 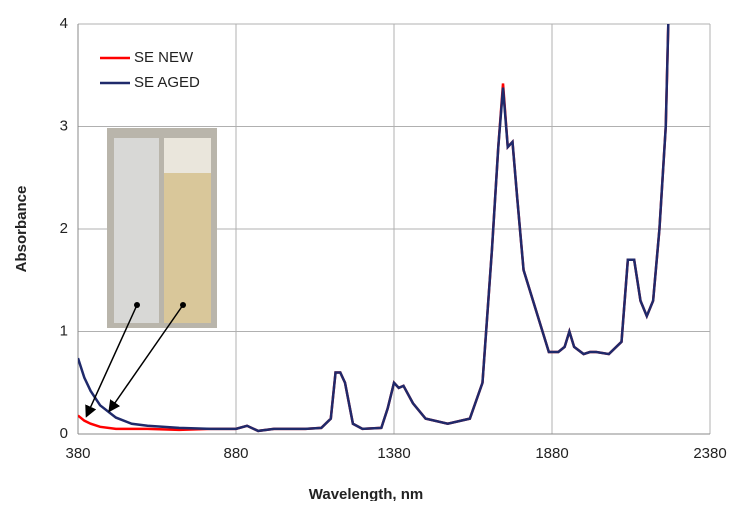 I want to click on x-tick-label: 1880, so click(x=551, y=453).